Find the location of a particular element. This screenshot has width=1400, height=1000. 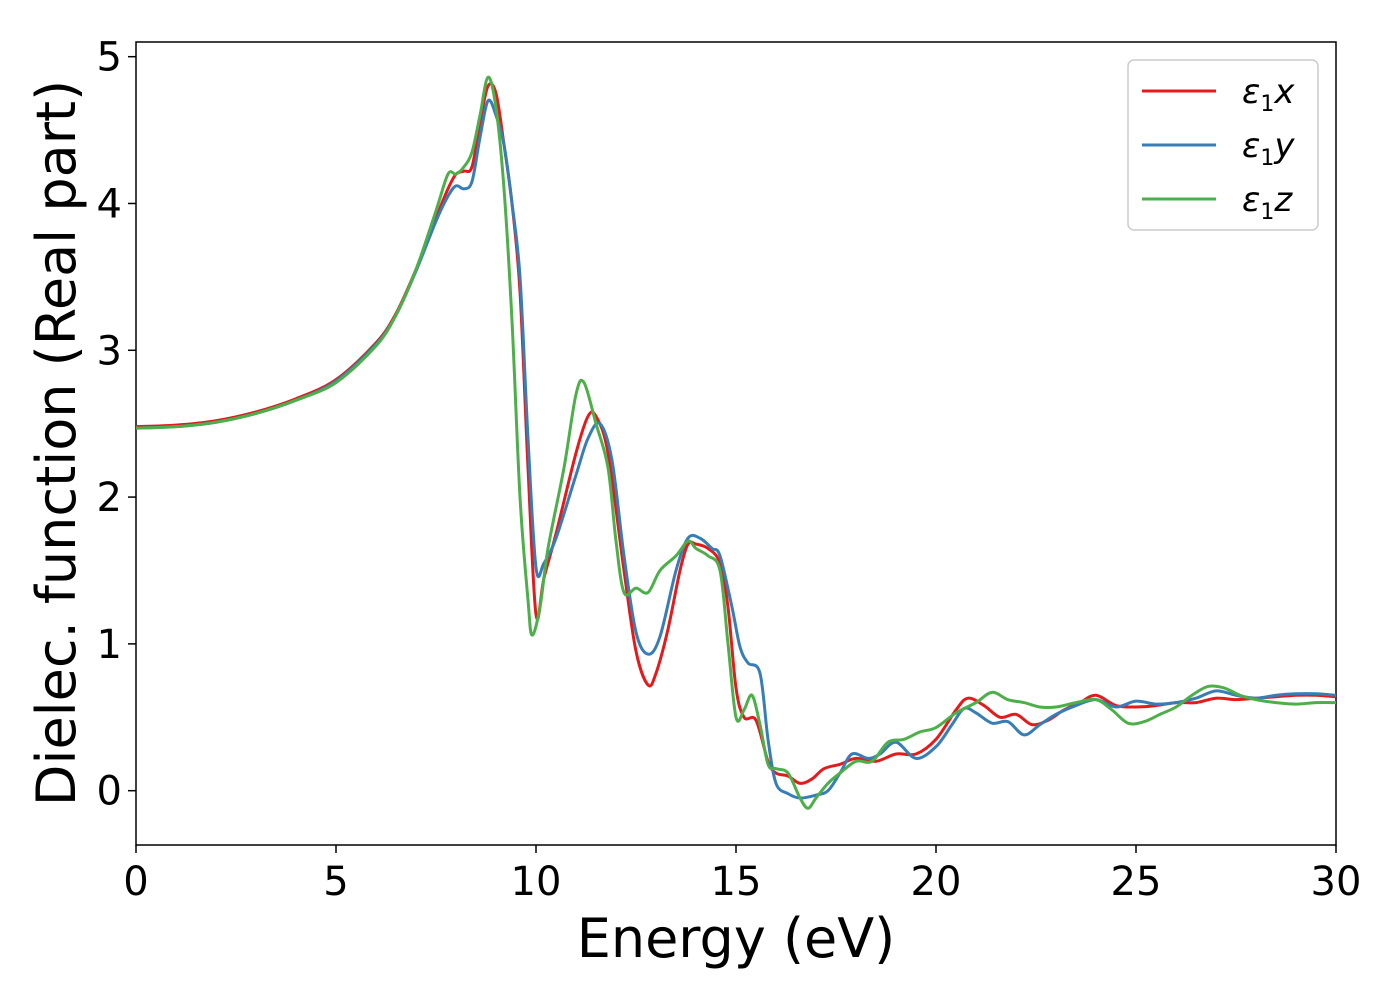

x-tick-label: 25 is located at coordinates (1136, 882).